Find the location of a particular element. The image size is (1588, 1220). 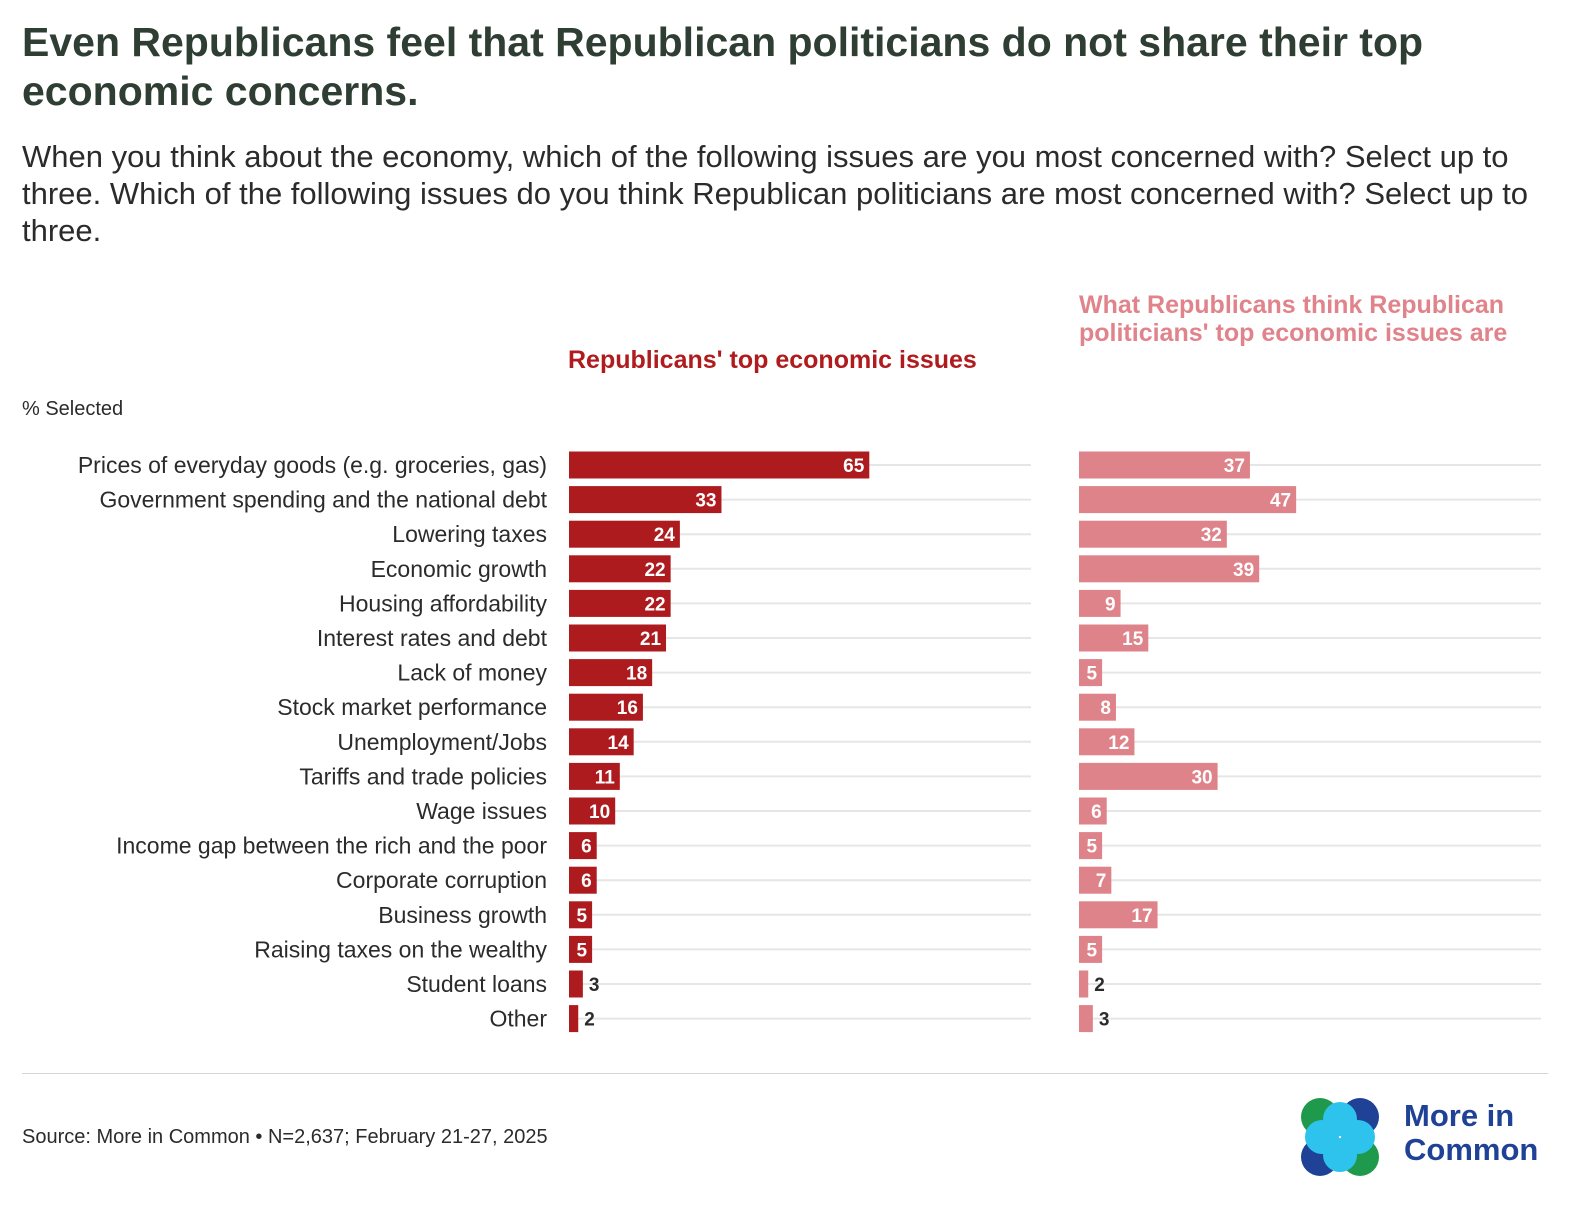

category-label: Wage issues is located at coordinates (481, 811).